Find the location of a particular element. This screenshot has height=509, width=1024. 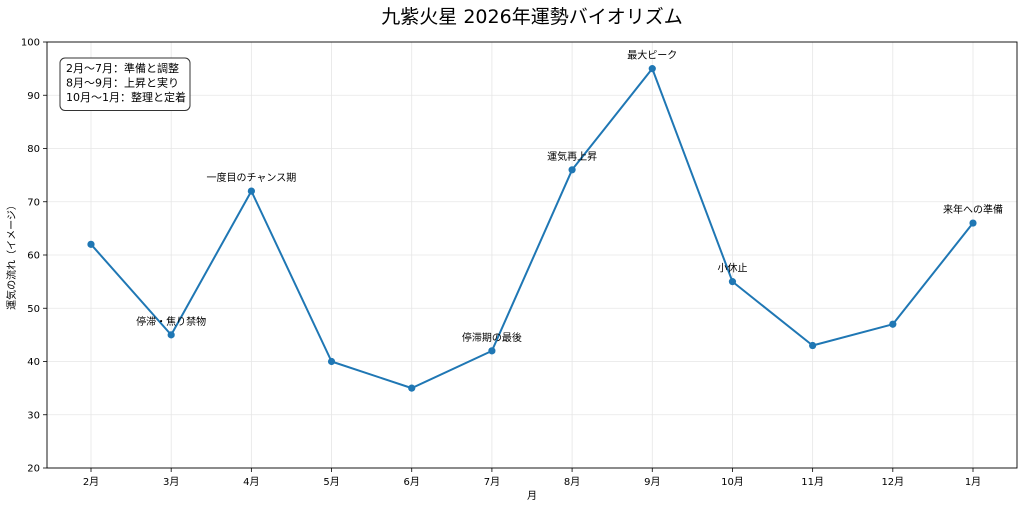

x-tick-label: 6月 is located at coordinates (412, 482).